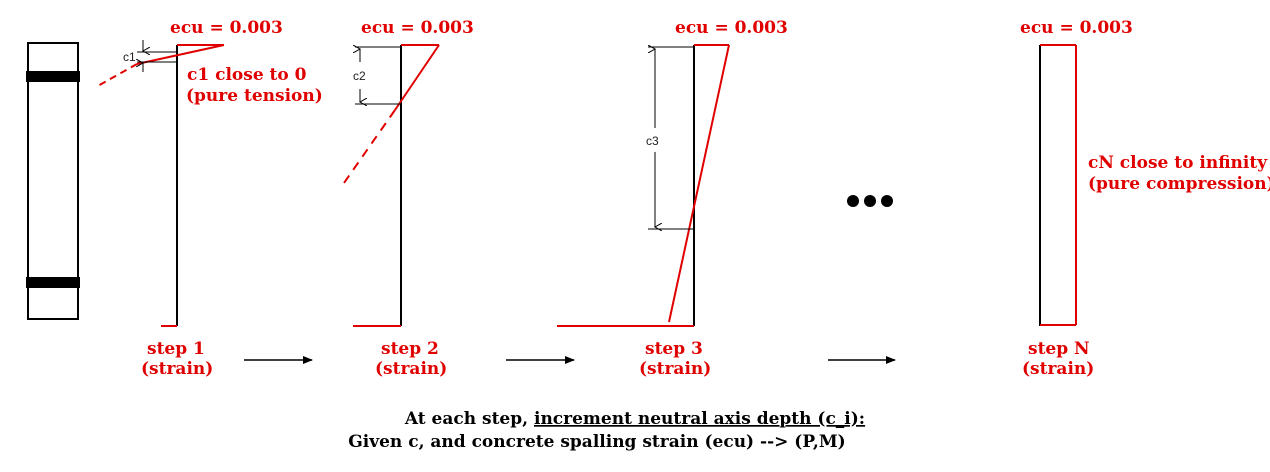  I want to click on bottom-rebar, so click(53, 282).